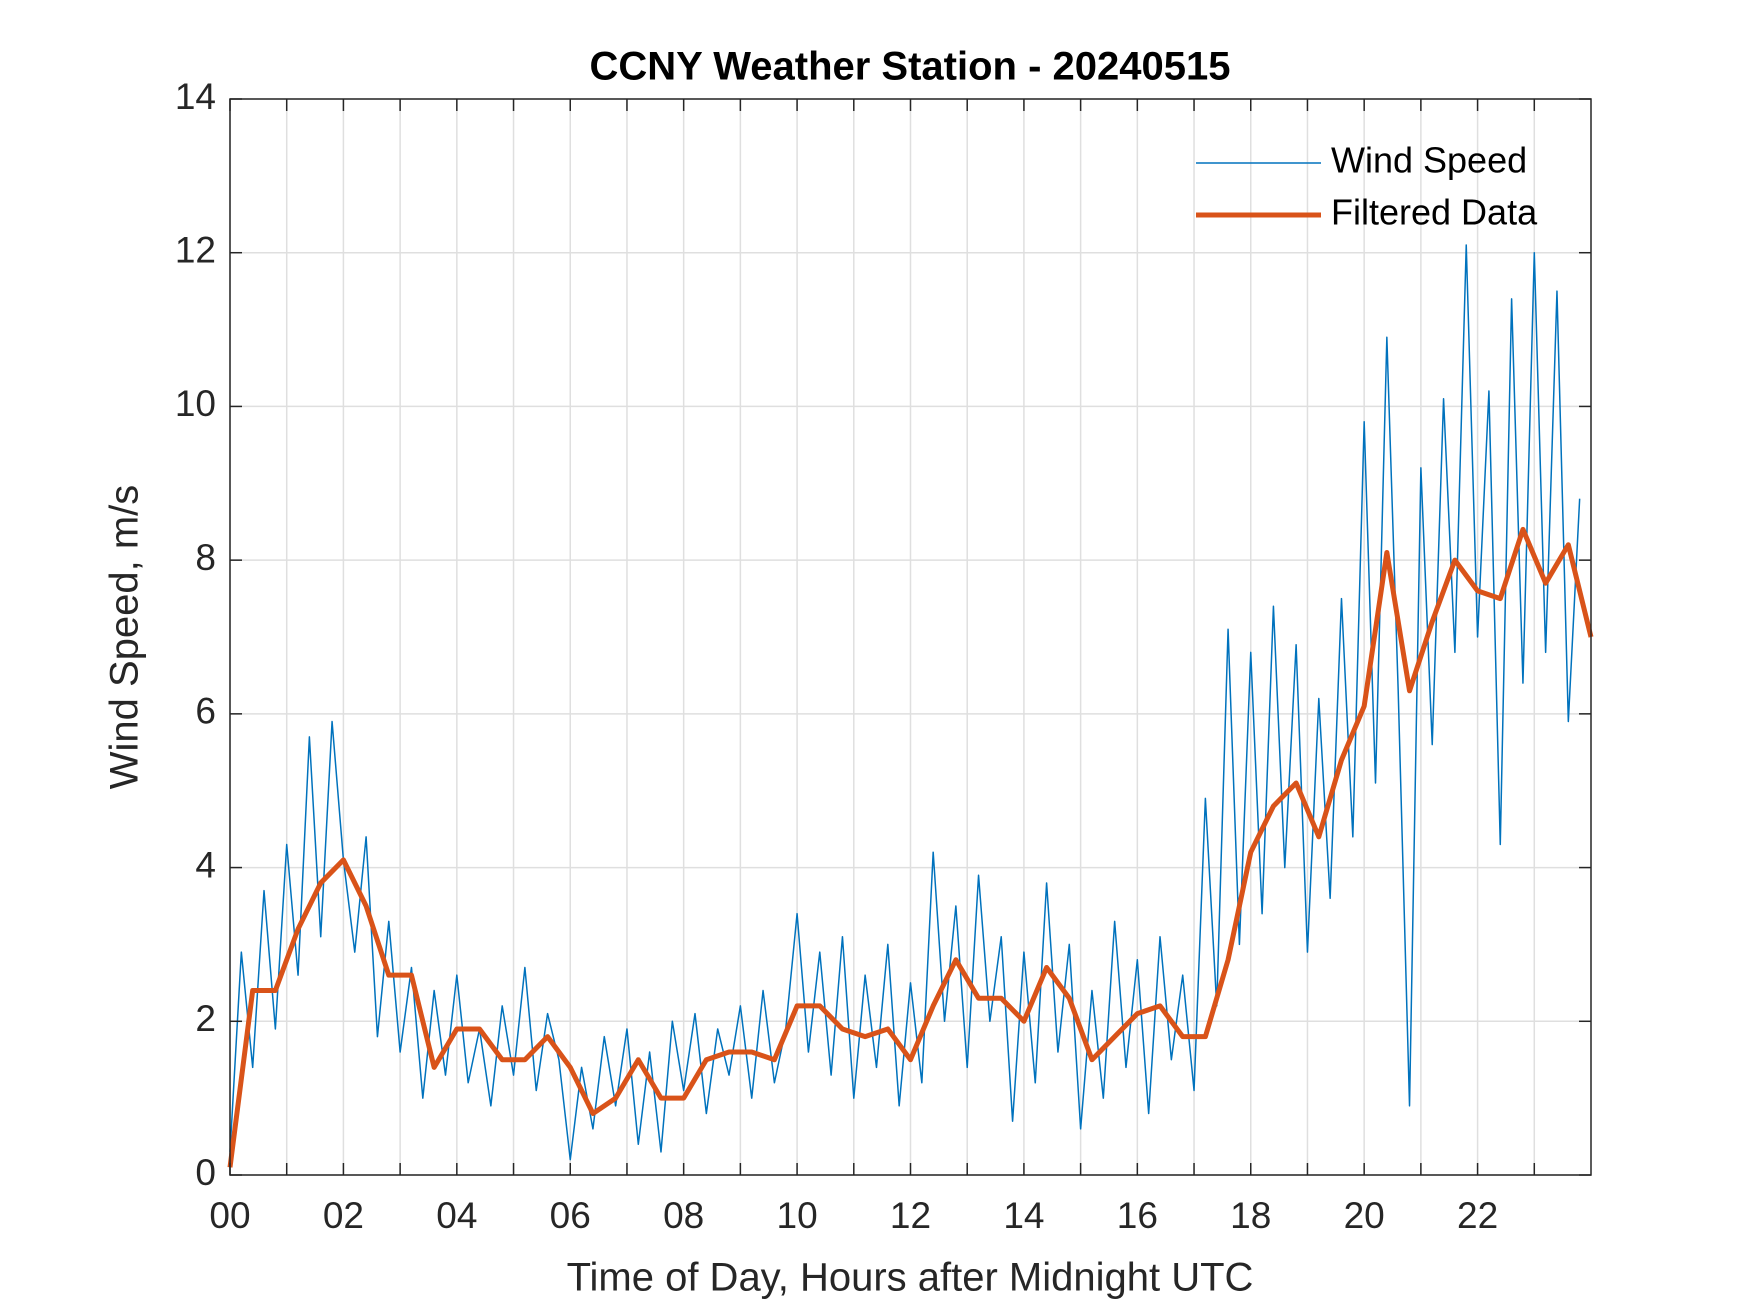 This screenshot has height=1313, width=1750. Describe the element at coordinates (195, 249) in the screenshot. I see `y-tick-label: 12` at that location.